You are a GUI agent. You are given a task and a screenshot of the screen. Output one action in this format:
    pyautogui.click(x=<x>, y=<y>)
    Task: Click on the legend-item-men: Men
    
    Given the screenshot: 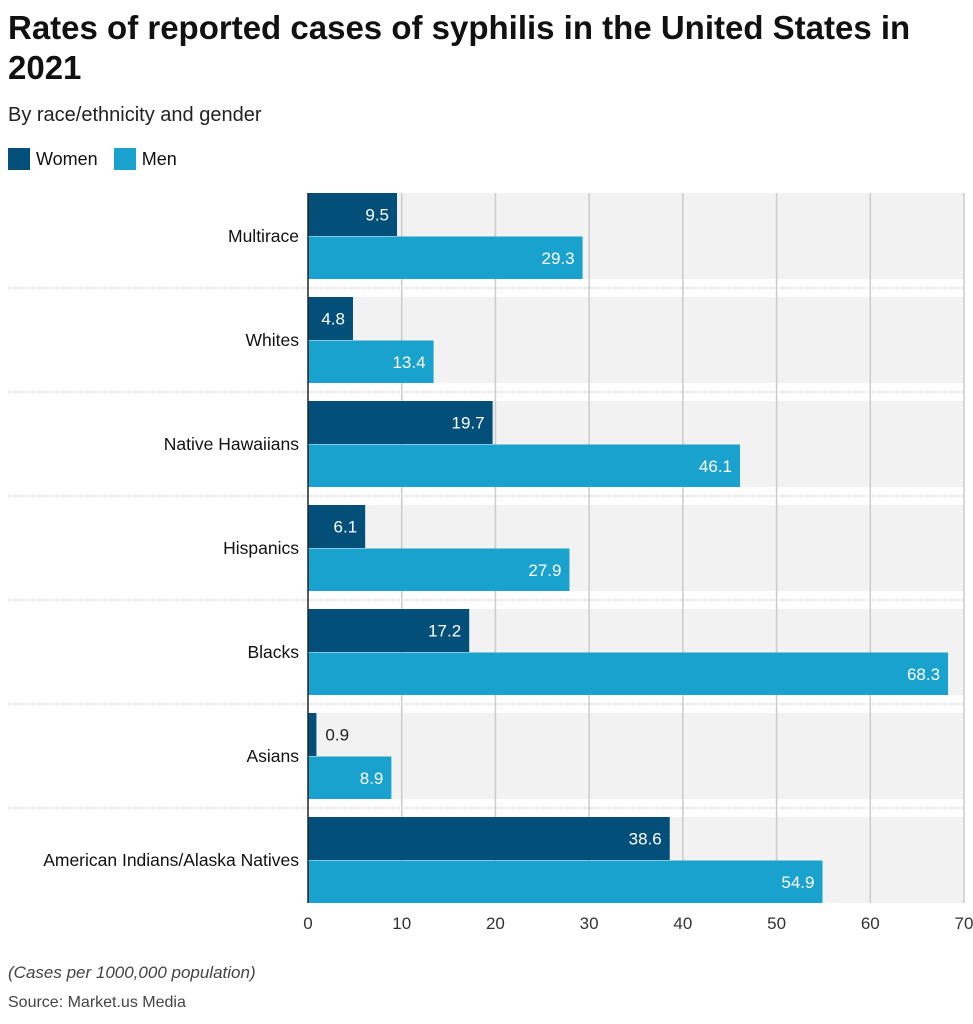 What is the action you would take?
    pyautogui.click(x=145, y=159)
    